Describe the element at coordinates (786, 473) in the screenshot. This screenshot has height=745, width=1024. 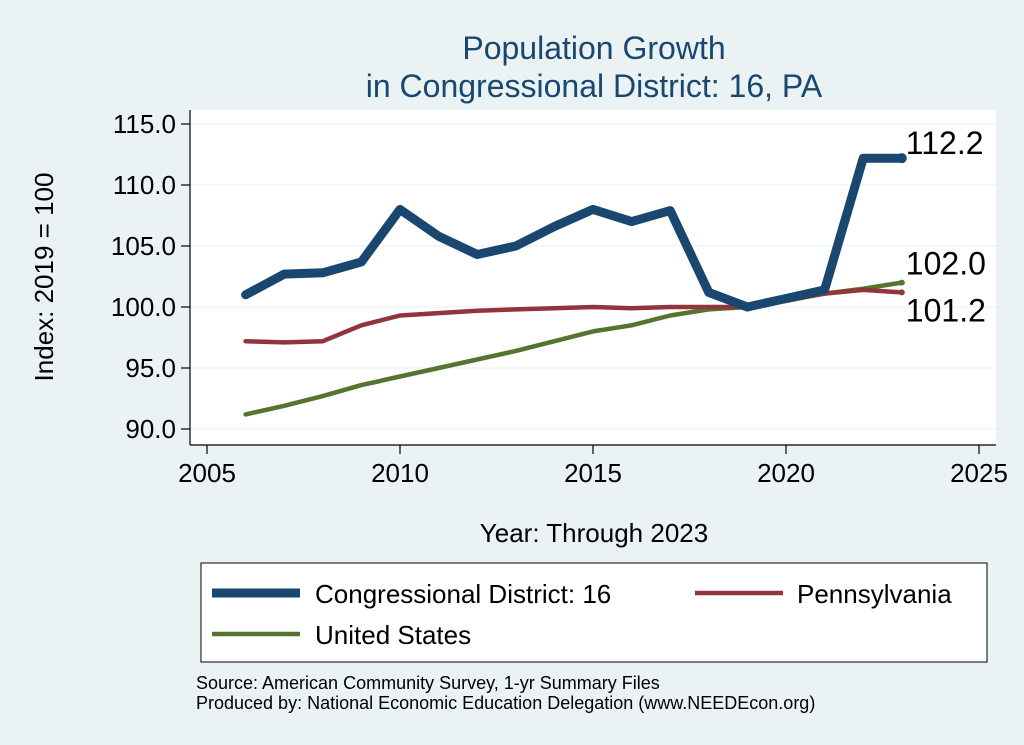
I see `x-tick-label: 2020` at that location.